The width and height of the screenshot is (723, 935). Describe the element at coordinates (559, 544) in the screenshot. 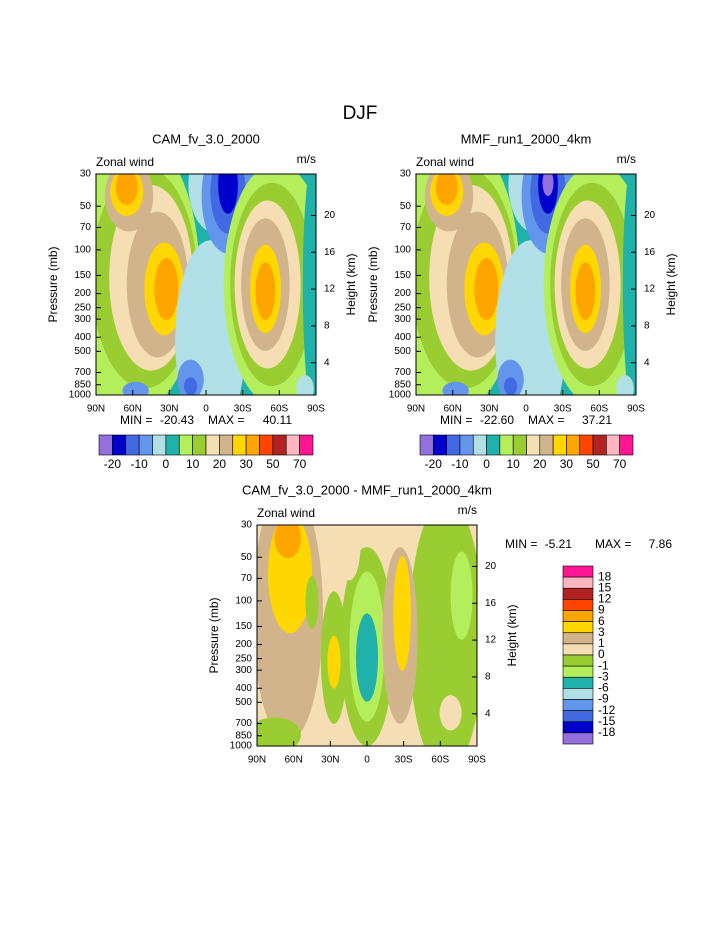

I see `min-value: -5.21` at that location.